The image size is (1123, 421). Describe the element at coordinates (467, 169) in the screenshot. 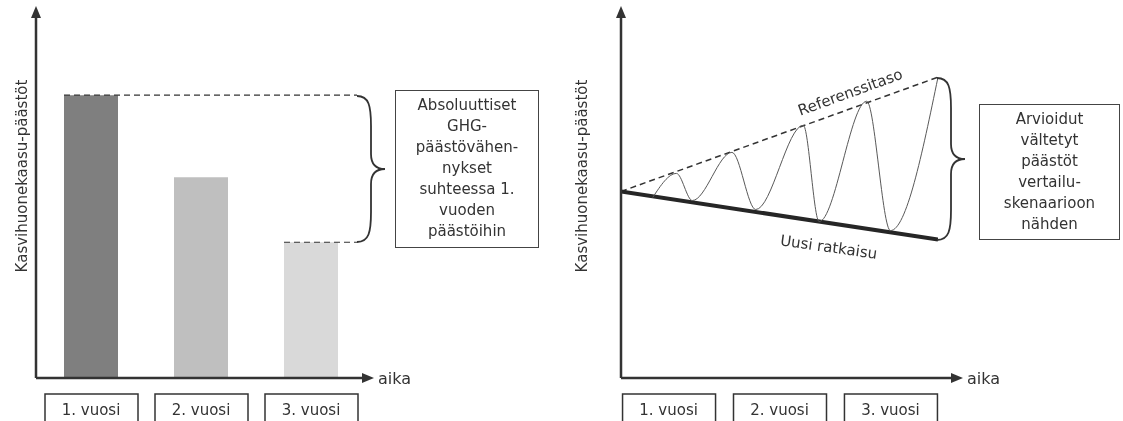

I see `text: Absoluuttiset GHG-päästövähen-nykset suhteessa 1. vuoden päästöihin` at that location.